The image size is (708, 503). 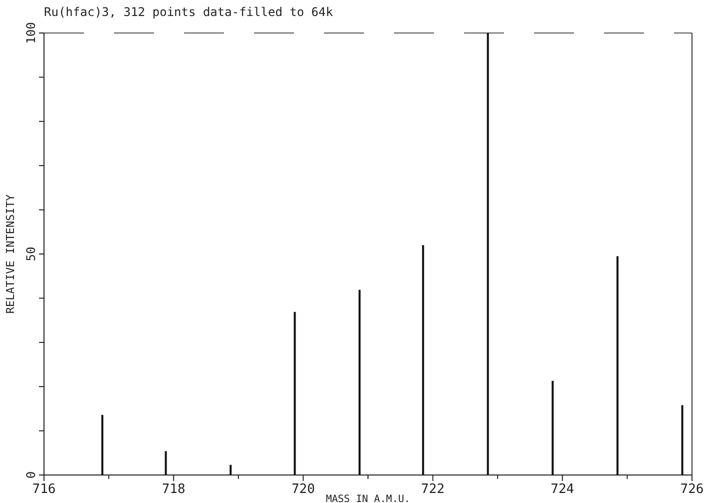 What do you see at coordinates (692, 489) in the screenshot?
I see `x-tick-label: 726` at bounding box center [692, 489].